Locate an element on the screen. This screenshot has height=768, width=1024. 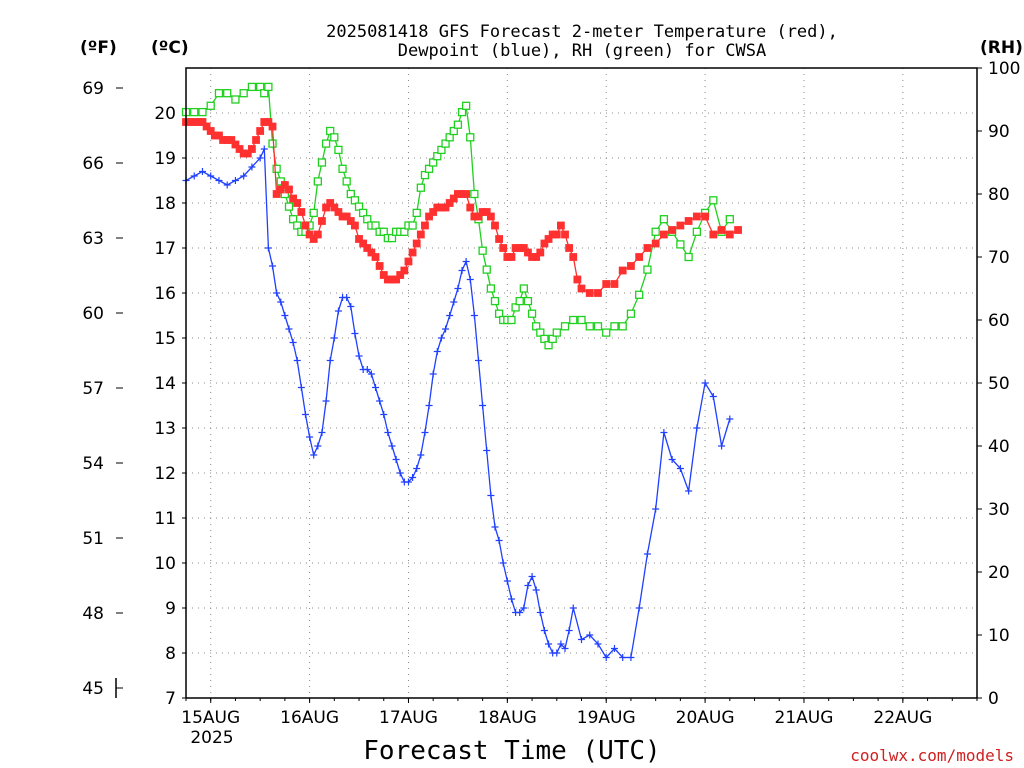
celsius-unit-label: (ºC) is located at coordinates (170, 48).